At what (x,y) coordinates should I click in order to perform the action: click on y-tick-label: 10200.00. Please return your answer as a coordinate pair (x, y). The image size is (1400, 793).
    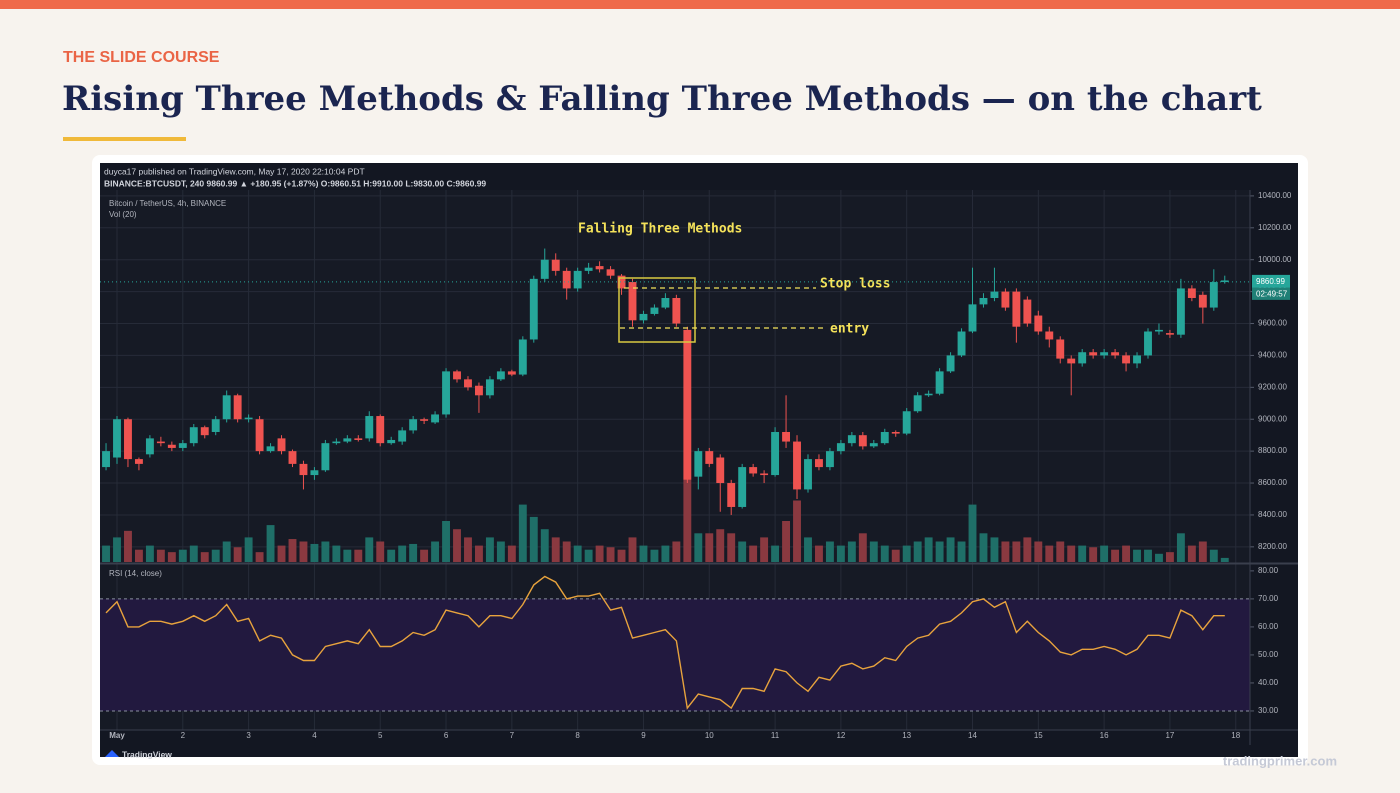
    Looking at the image, I should click on (1275, 227).